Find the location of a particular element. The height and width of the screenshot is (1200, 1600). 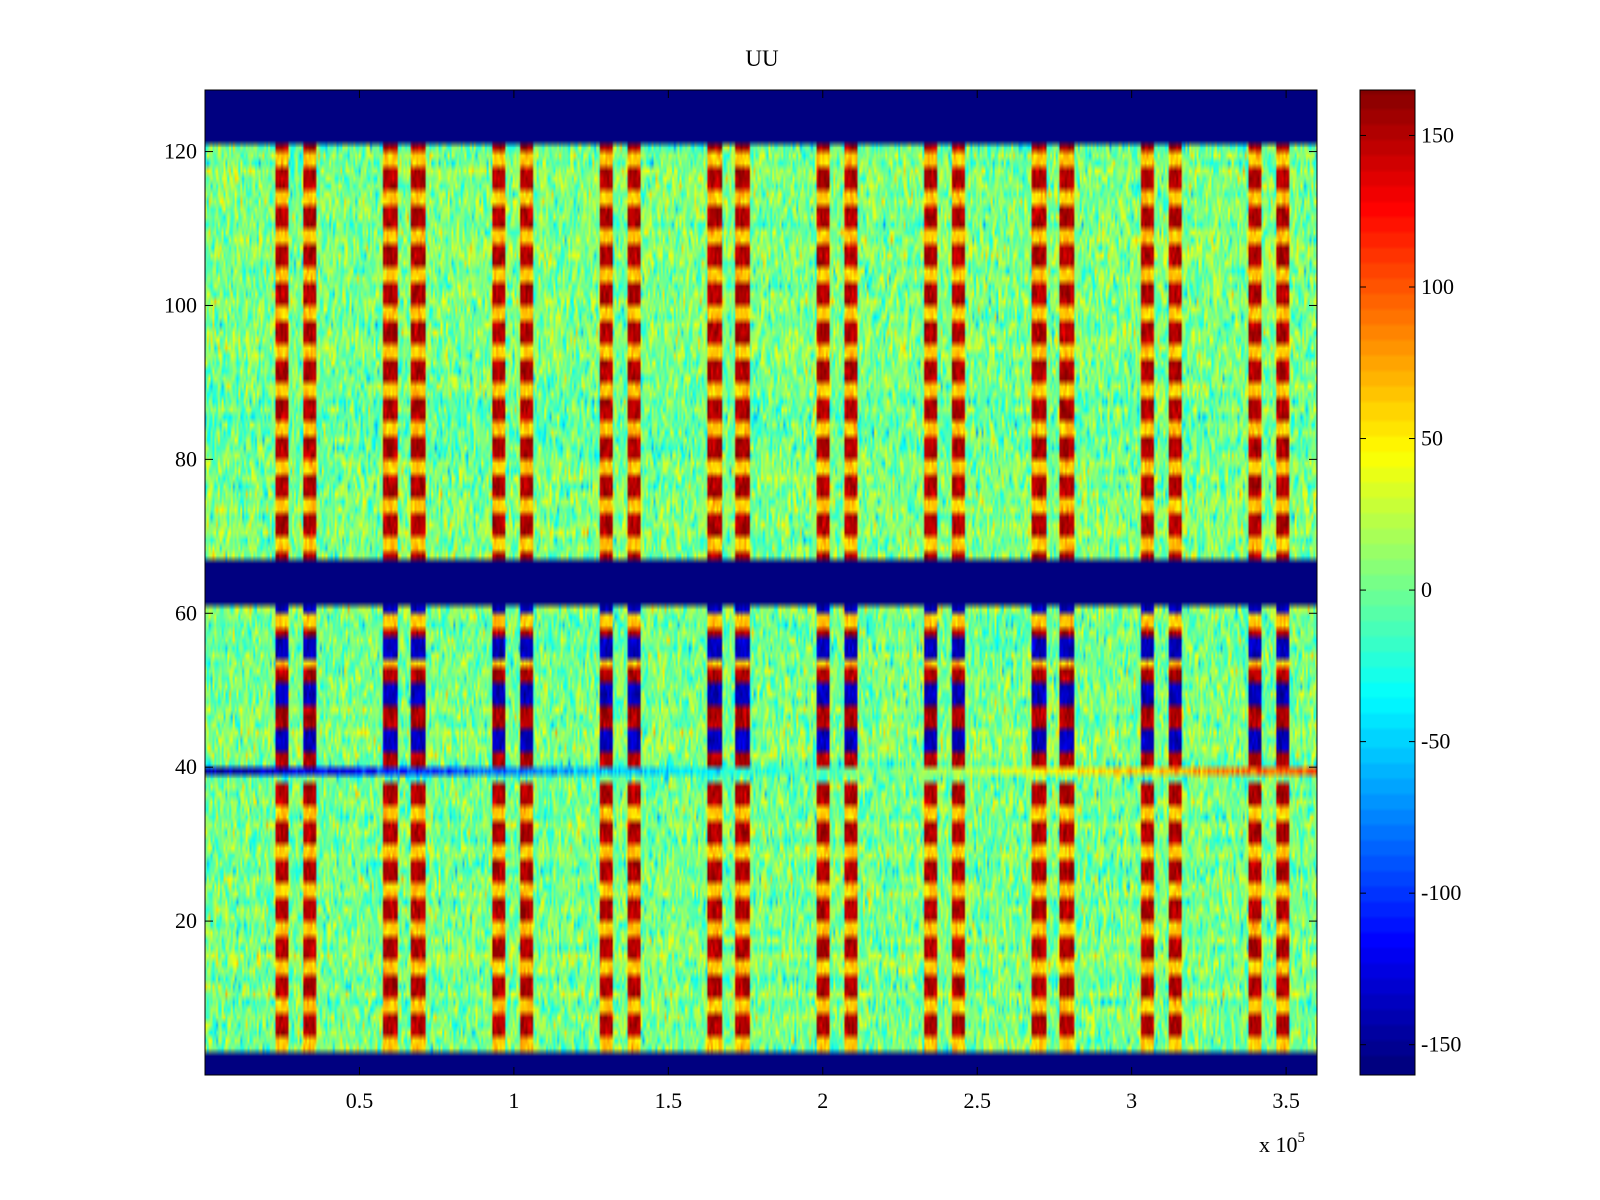

x-axis-multiplier: x 105 is located at coordinates (1282, 1143).